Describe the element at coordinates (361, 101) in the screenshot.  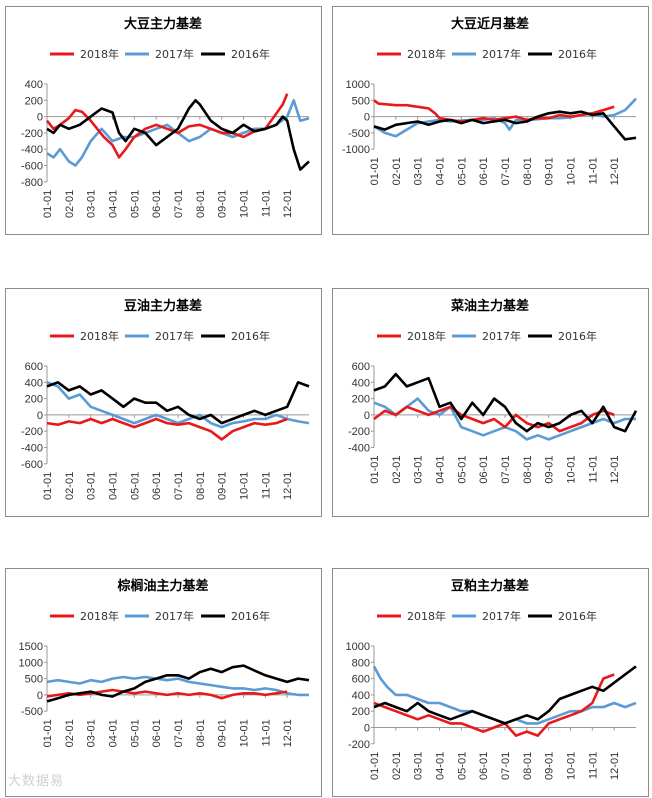
I see `y-tick-label: 500` at that location.